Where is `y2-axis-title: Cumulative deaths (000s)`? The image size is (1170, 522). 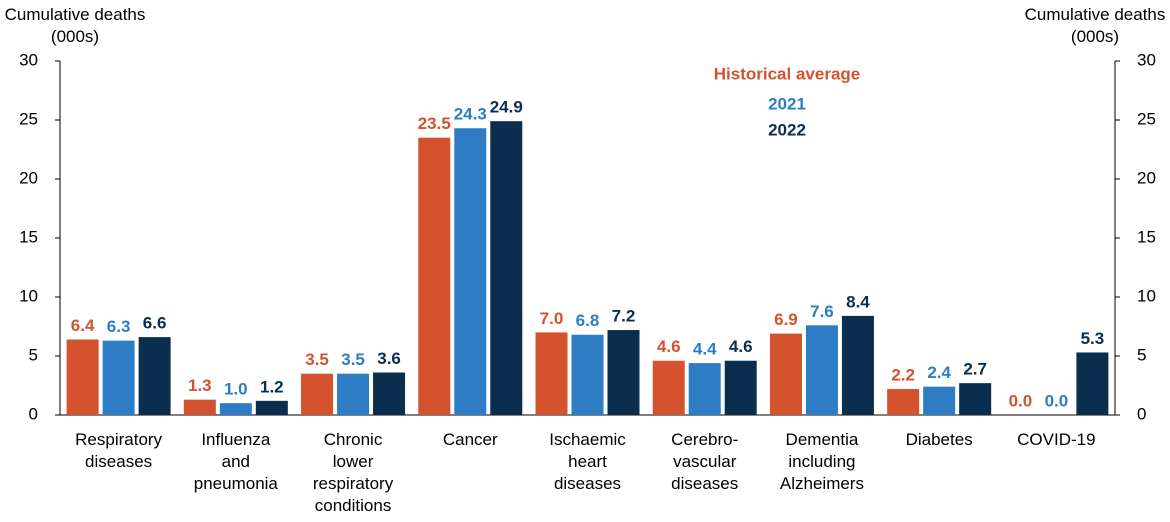 y2-axis-title: Cumulative deaths (000s) is located at coordinates (1095, 25).